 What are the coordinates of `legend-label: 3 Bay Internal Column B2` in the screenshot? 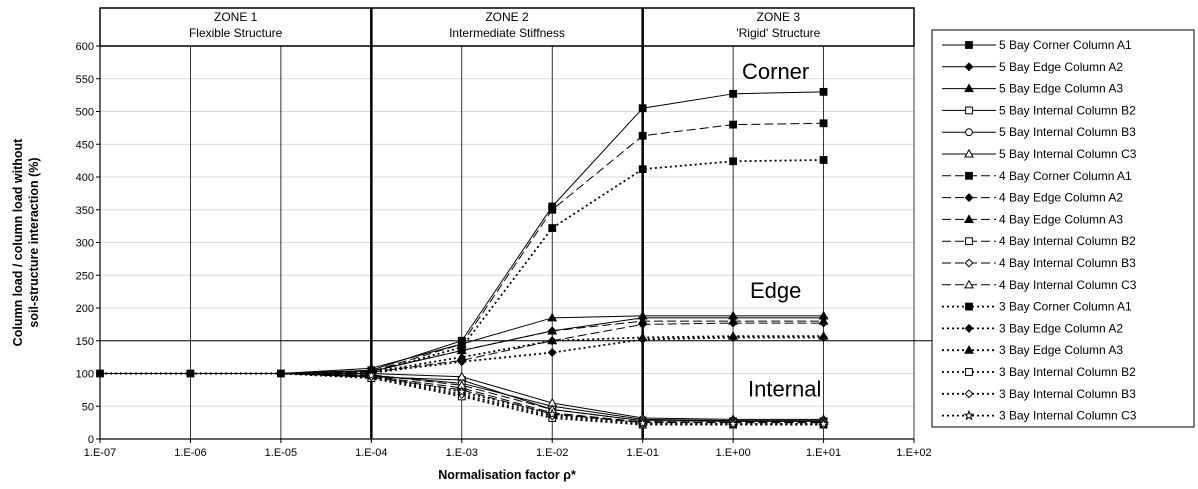 It's located at (1067, 372).